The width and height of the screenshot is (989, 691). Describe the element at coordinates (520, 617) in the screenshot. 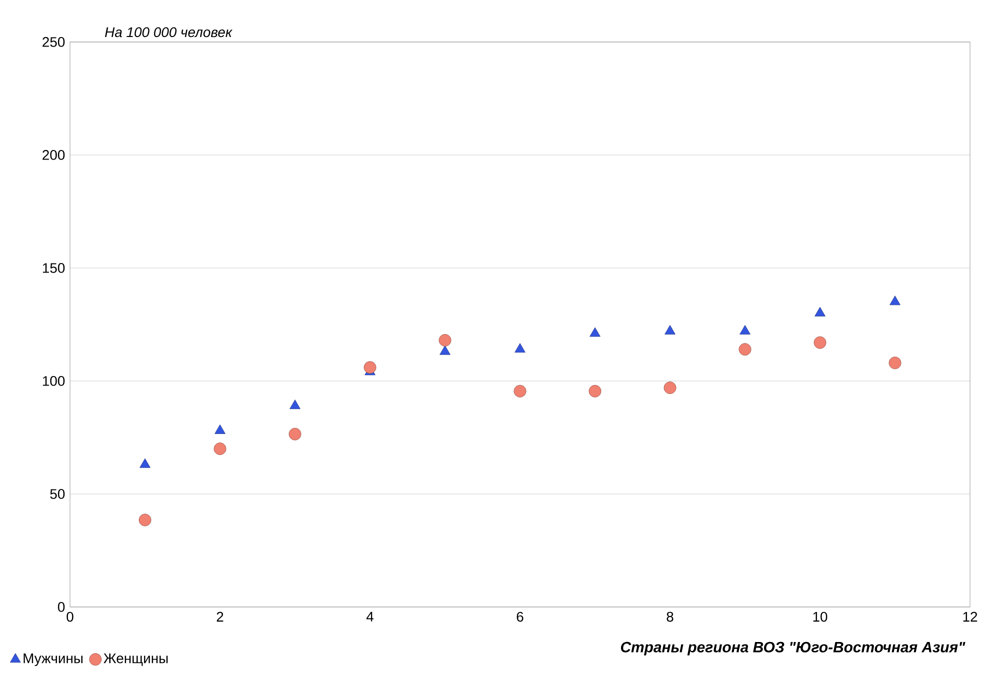

I see `x-tick-label: 6` at that location.